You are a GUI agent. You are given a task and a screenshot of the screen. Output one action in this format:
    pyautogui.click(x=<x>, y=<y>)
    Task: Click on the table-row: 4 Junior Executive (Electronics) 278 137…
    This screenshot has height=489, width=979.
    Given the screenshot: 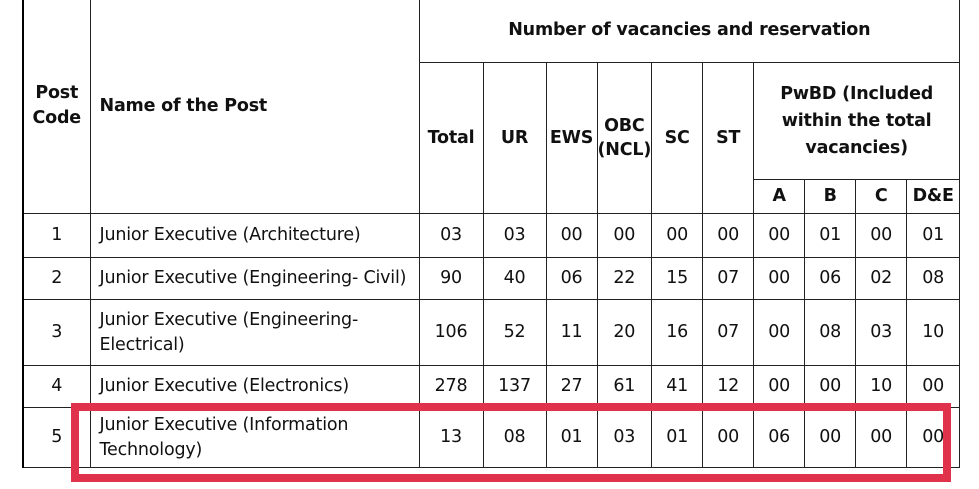 What is the action you would take?
    pyautogui.click(x=491, y=386)
    